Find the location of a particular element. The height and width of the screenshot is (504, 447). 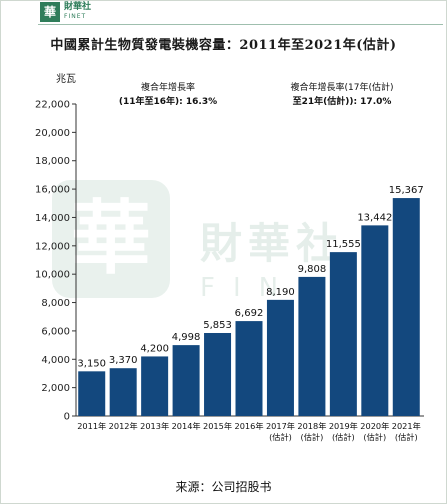

x-tick-label: 2017年 is located at coordinates (280, 426).